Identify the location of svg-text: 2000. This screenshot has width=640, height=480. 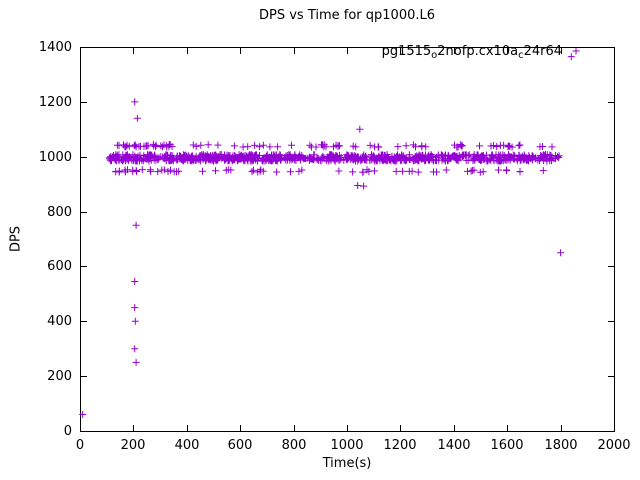
(613, 445).